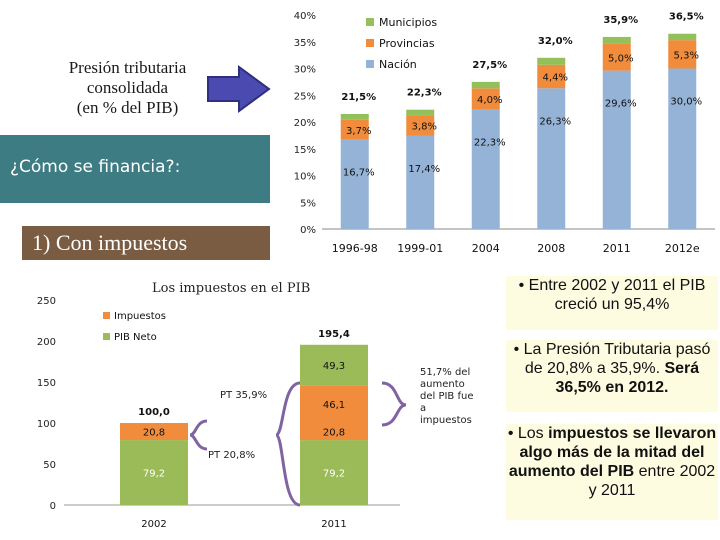  What do you see at coordinates (308, 203) in the screenshot?
I see `y-tick-label: 5%` at bounding box center [308, 203].